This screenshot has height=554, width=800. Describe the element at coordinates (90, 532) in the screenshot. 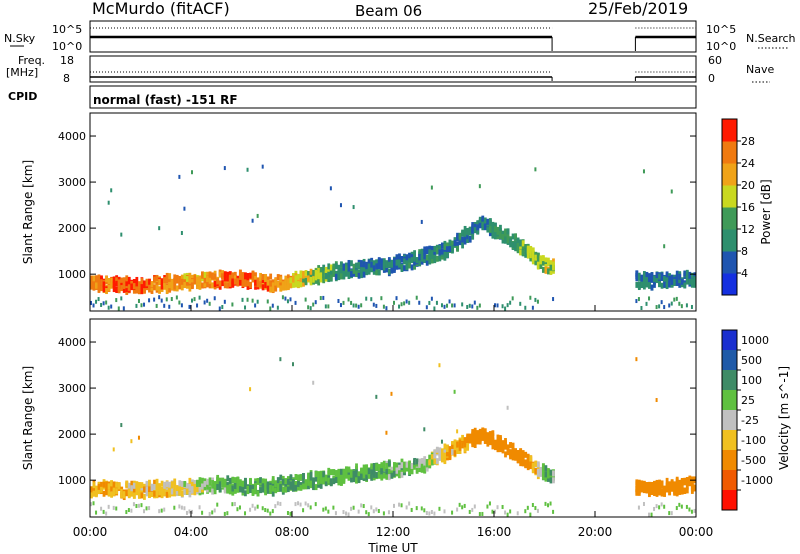

I see `x-tick-label: 00:00` at that location.